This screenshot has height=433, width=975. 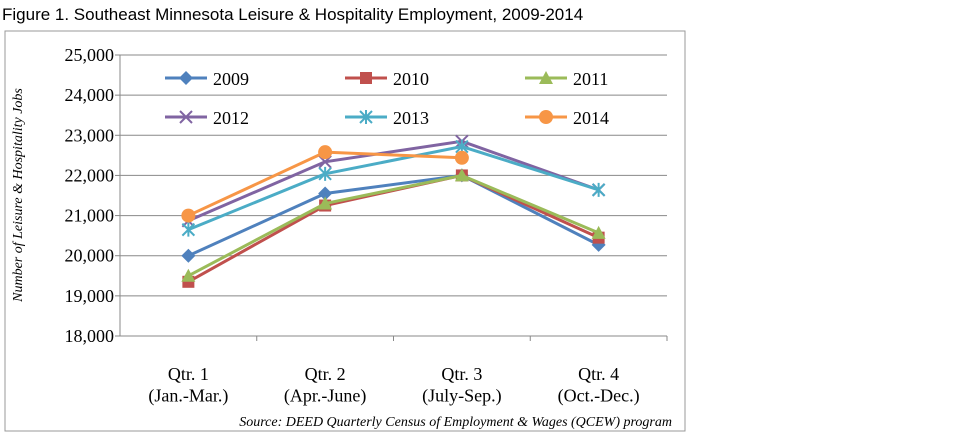 What do you see at coordinates (231, 118) in the screenshot?
I see `legend-label: 2012` at bounding box center [231, 118].